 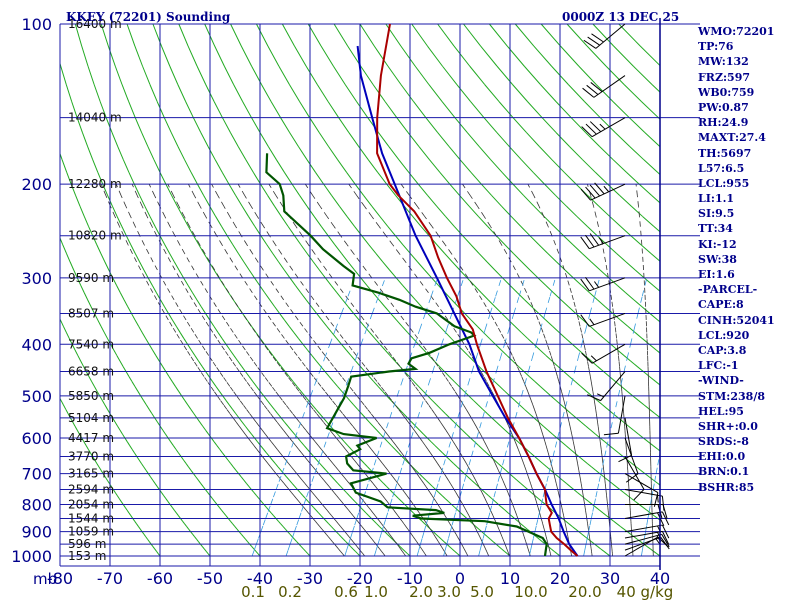 I want to click on temperature-tick-label: -30, so click(x=310, y=578).